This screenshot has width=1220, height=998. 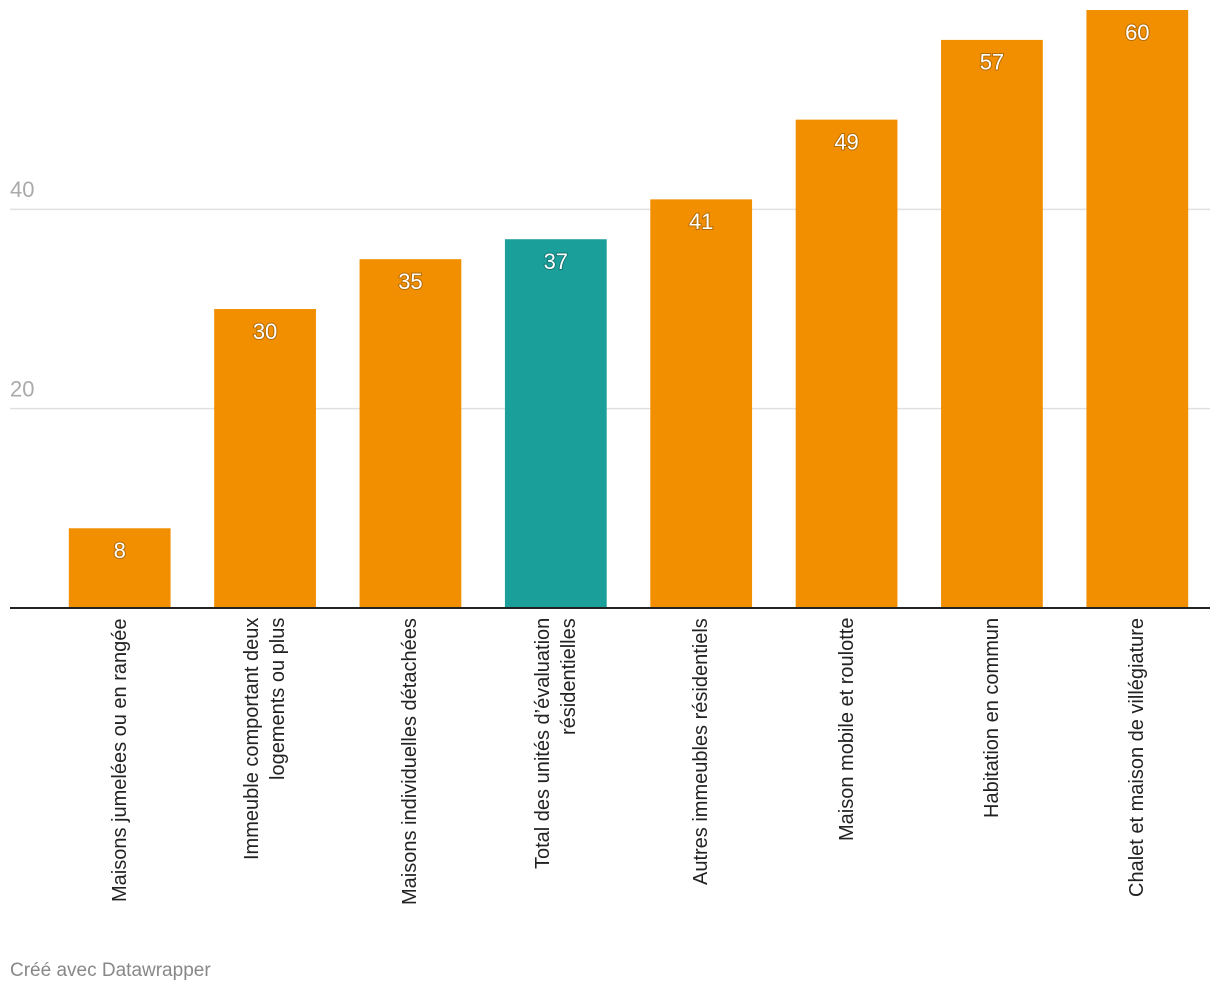 I want to click on value-label: 49, so click(x=846, y=141).